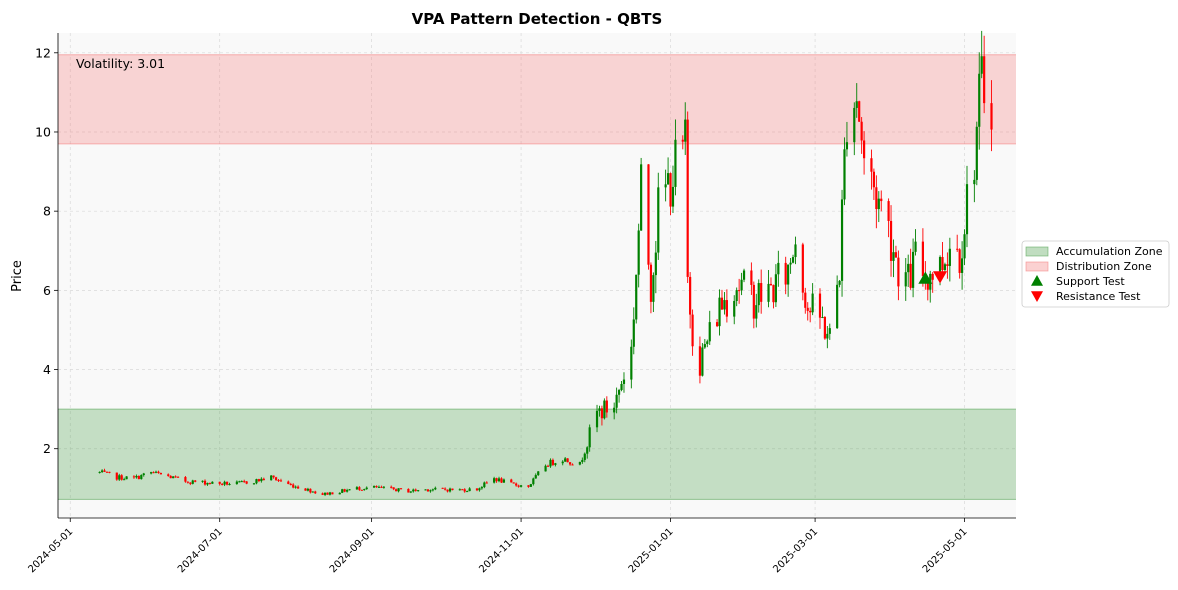  What do you see at coordinates (925, 277) in the screenshot?
I see `support-test-marker` at bounding box center [925, 277].